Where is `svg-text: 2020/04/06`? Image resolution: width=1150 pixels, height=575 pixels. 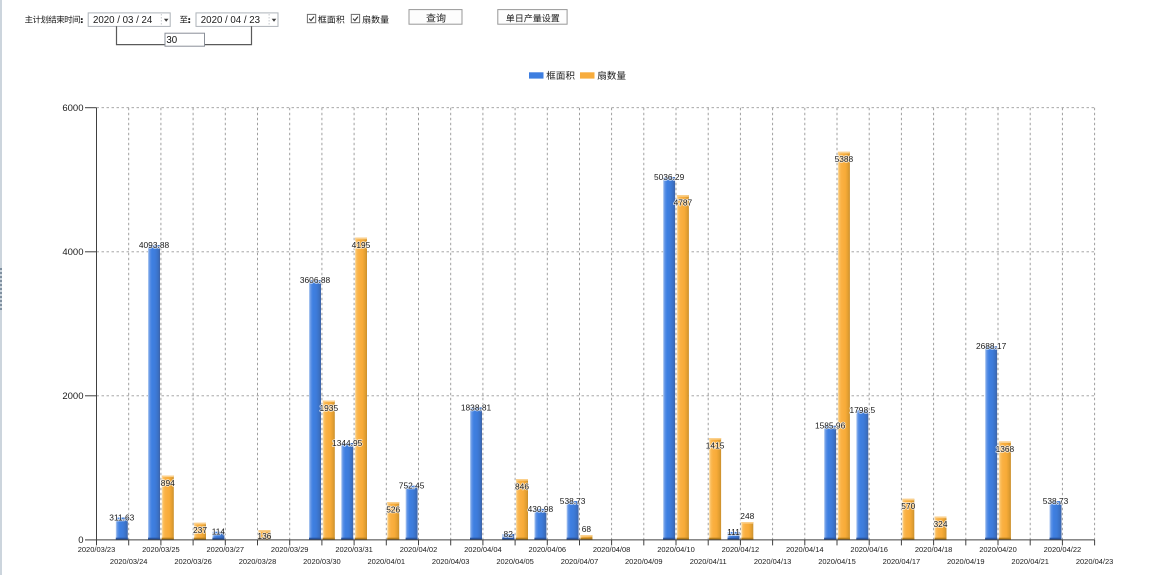 svg-text: 2020/04/06 is located at coordinates (548, 549).